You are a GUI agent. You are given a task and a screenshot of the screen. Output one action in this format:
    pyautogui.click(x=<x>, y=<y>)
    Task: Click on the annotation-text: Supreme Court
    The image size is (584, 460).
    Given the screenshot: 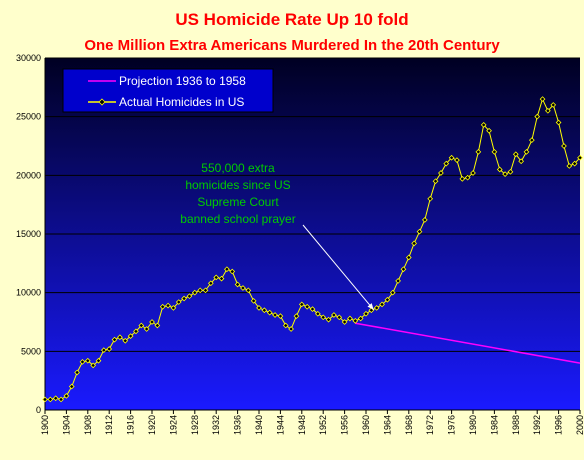 What is the action you would take?
    pyautogui.click(x=238, y=202)
    